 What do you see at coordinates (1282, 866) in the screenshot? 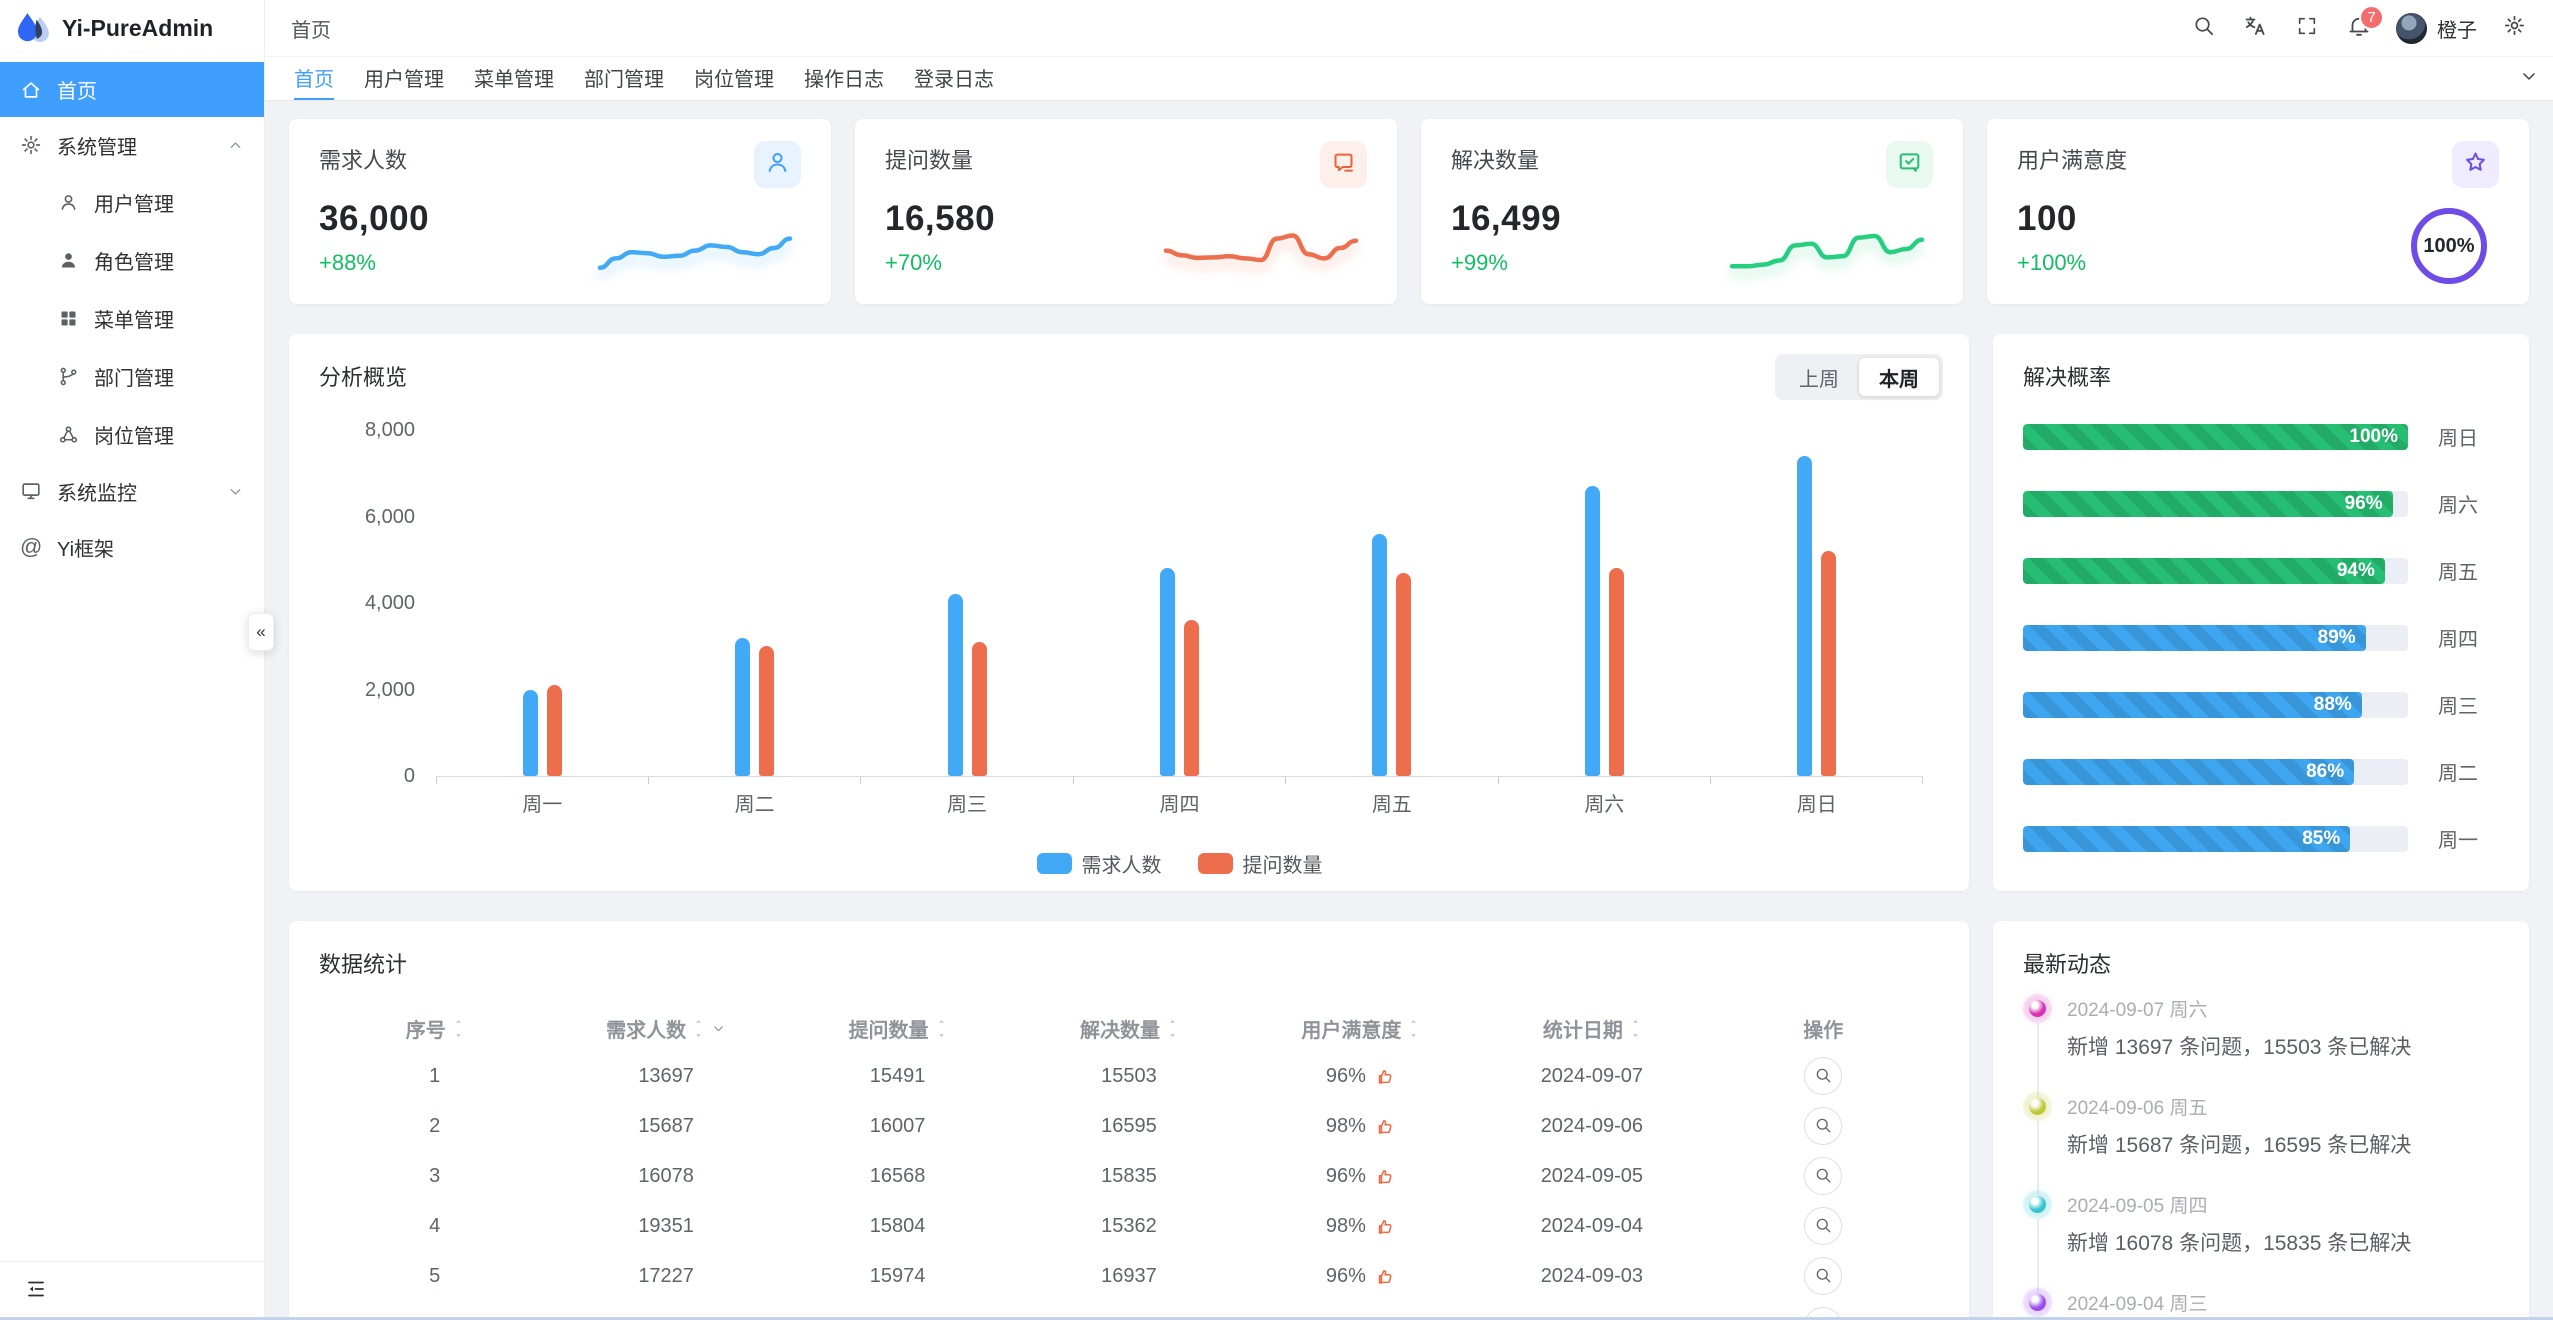
I see `legend-label: 提问数量` at bounding box center [1282, 866].